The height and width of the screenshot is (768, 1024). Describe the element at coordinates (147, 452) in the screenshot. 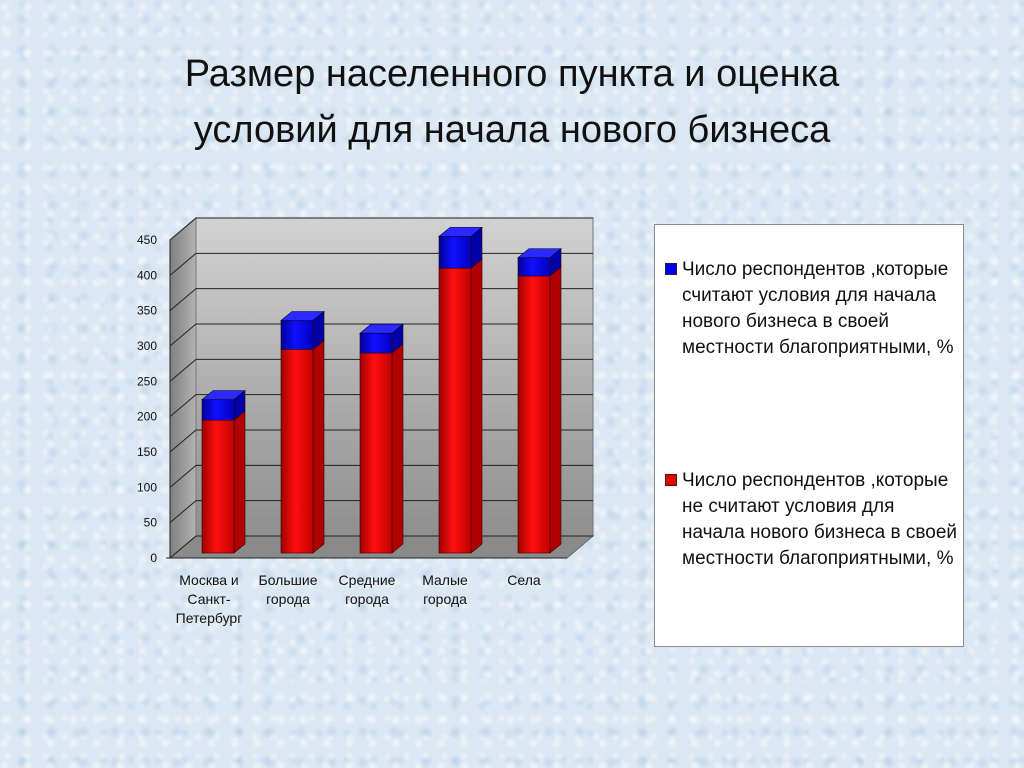

I see `y-tick-label: 150` at that location.